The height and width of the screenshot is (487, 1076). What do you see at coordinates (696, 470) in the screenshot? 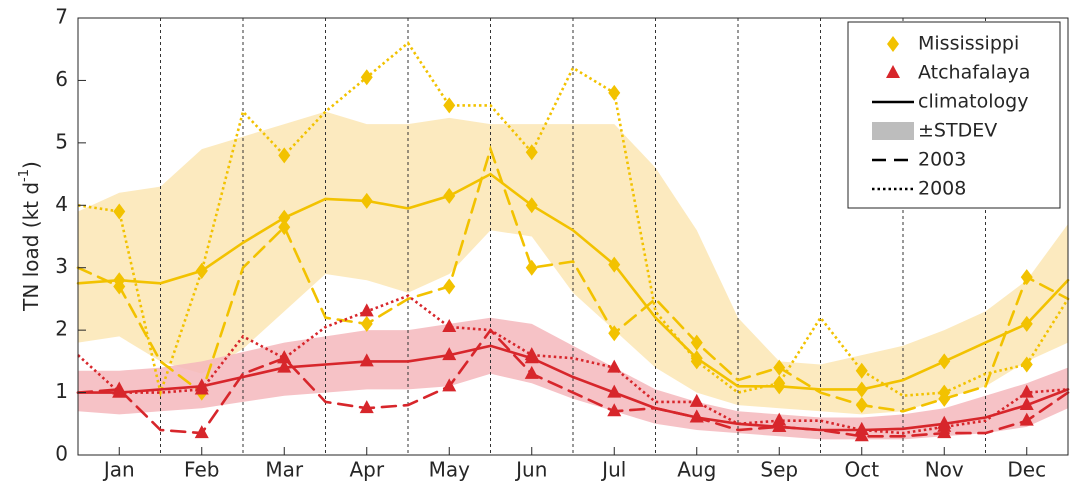
I see `x-tick-label: Aug` at bounding box center [696, 470].